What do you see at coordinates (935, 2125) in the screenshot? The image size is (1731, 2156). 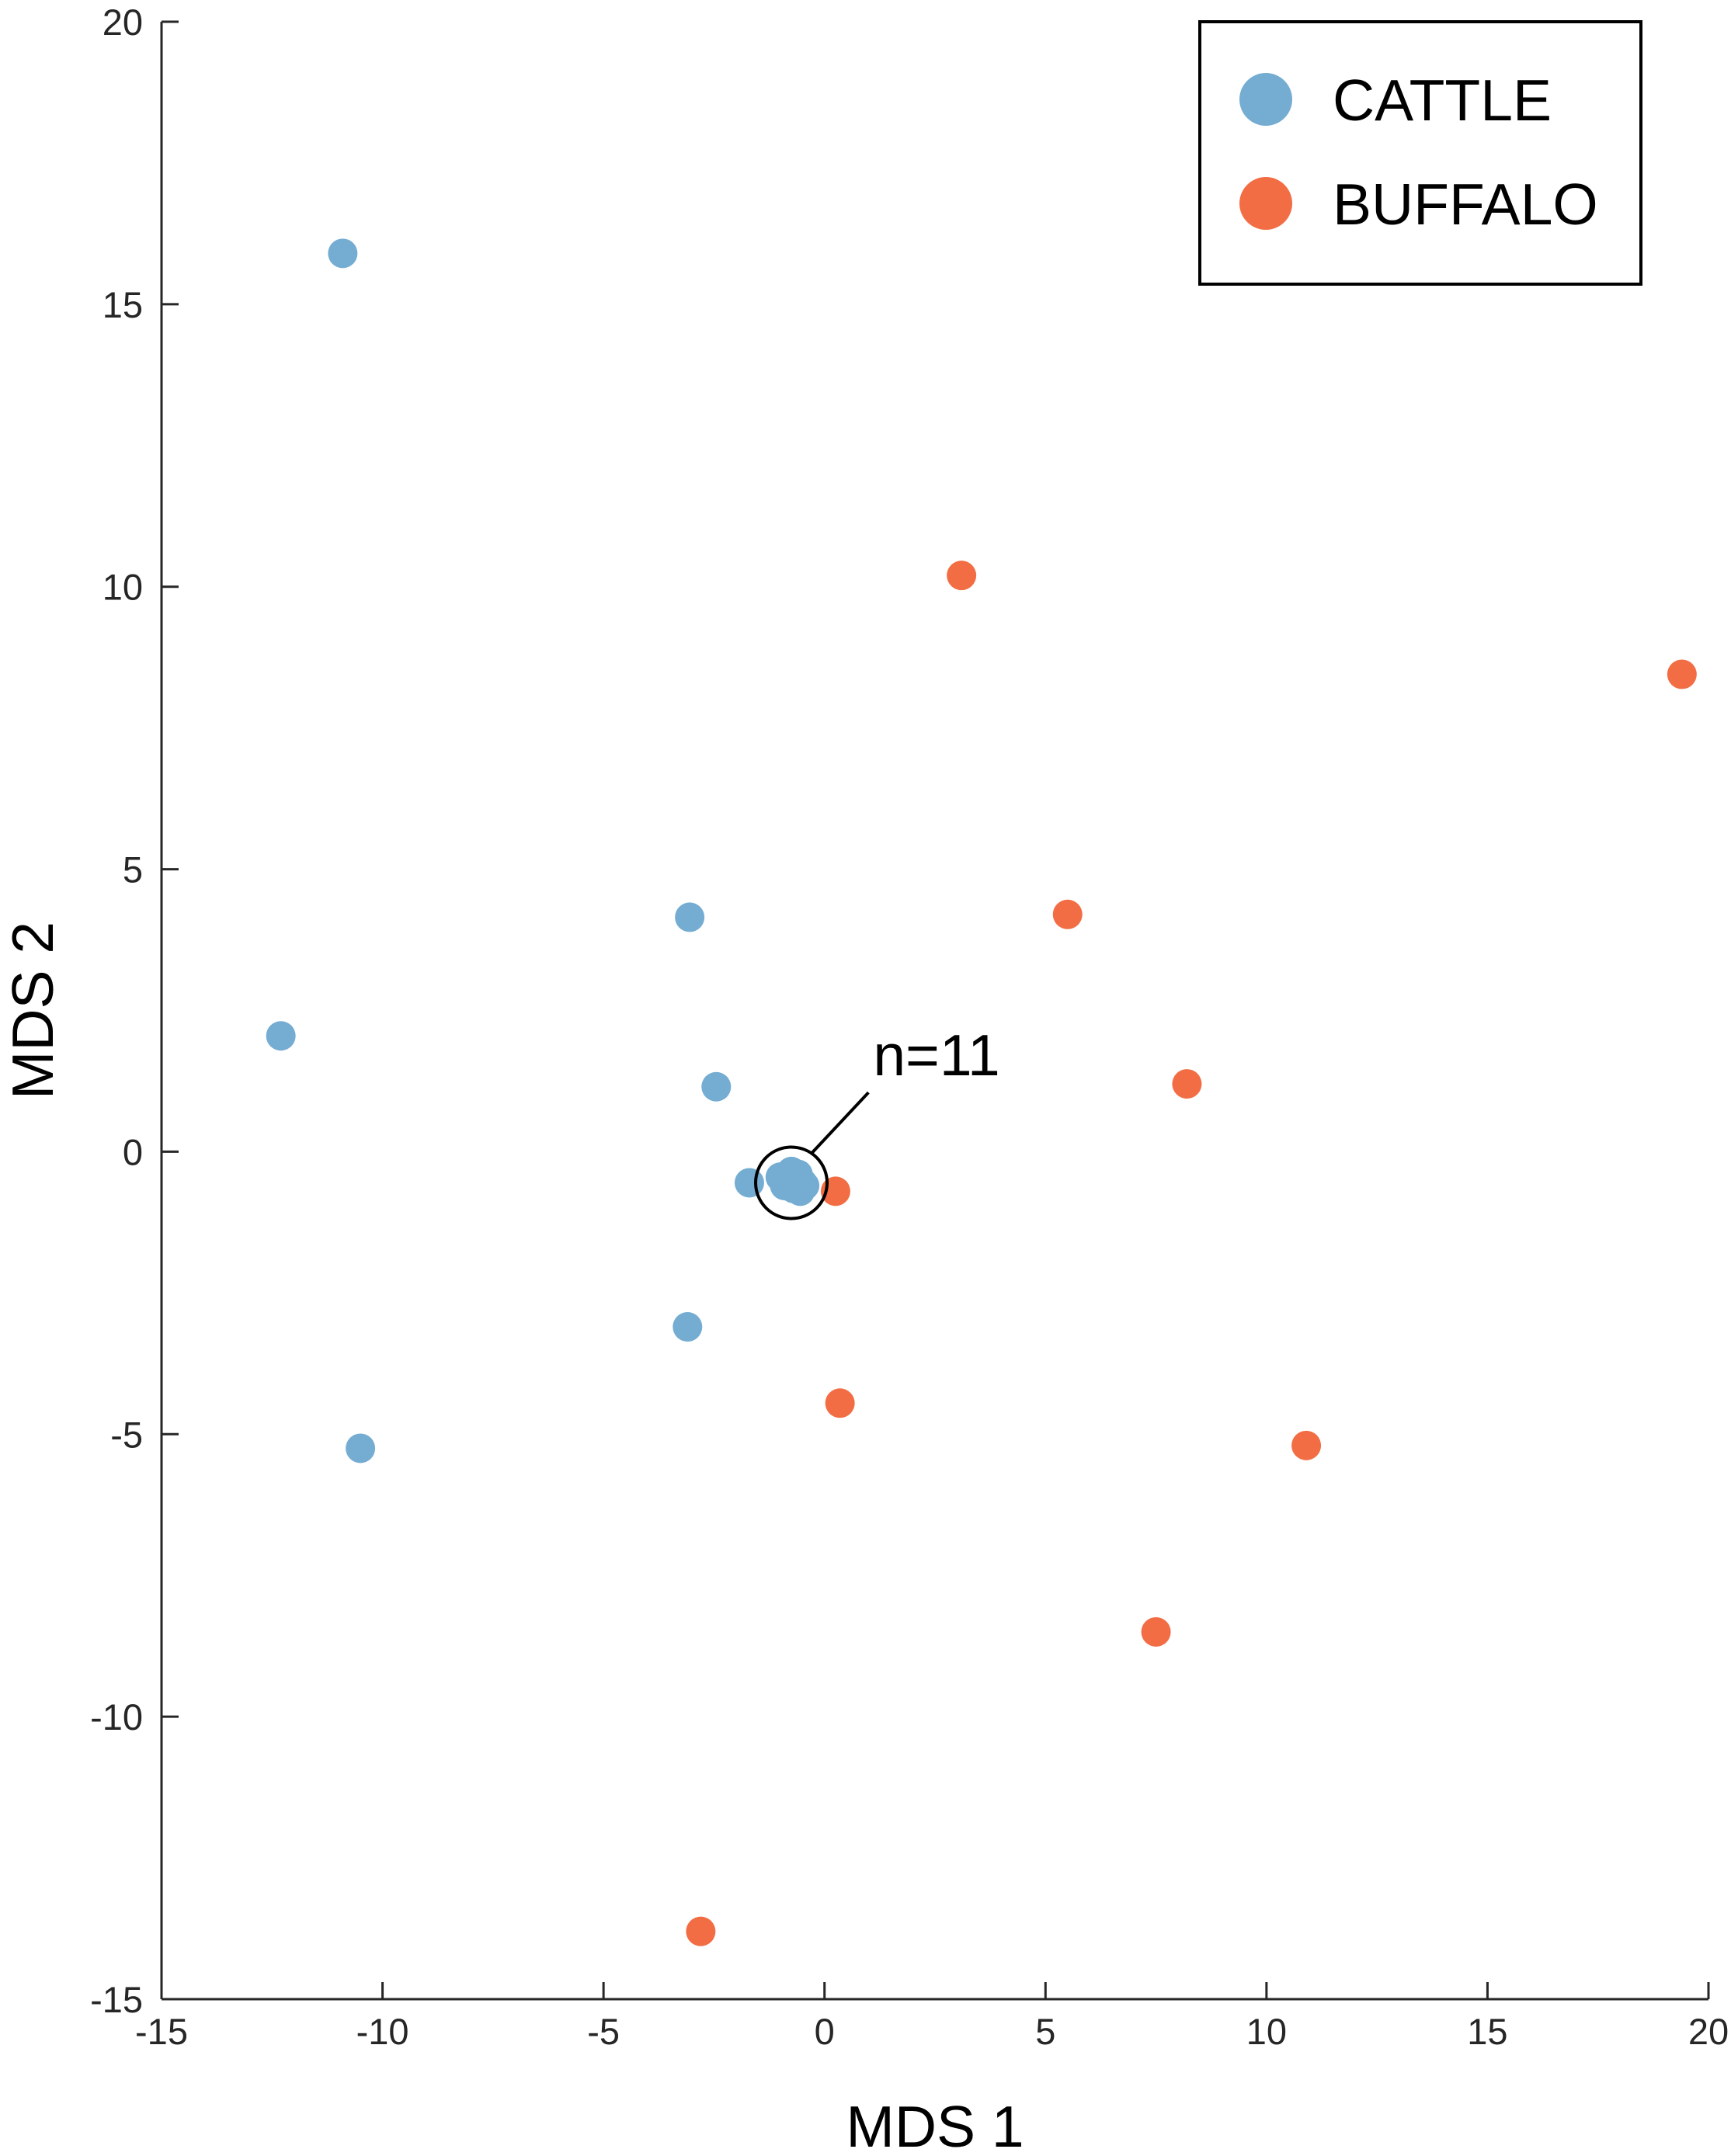 I see `x-axis-title: MDS 1` at bounding box center [935, 2125].